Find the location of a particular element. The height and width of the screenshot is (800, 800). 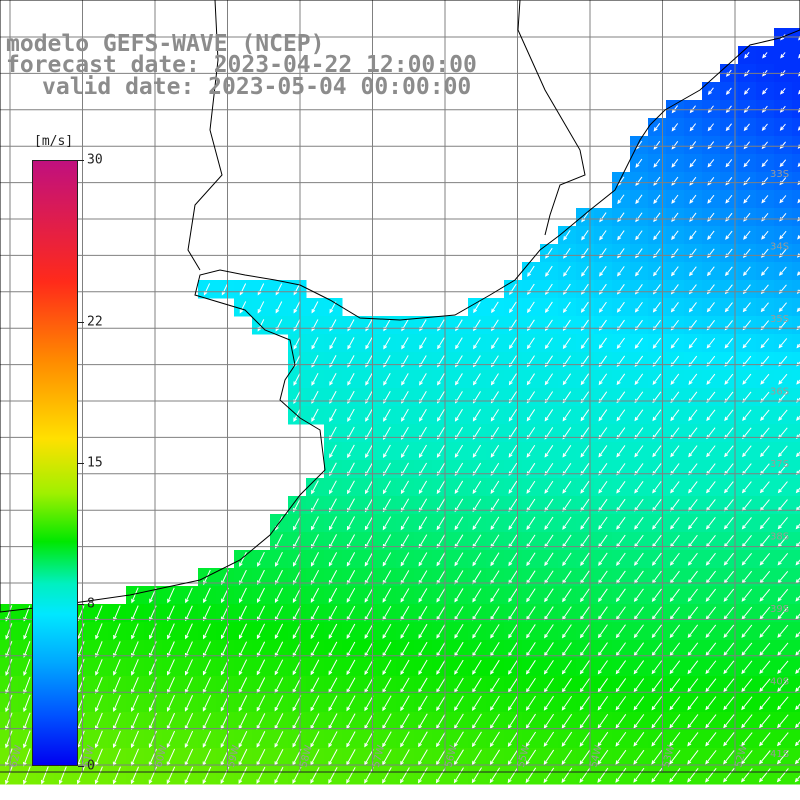

model-title: modelo GEFS-WAVE (NCEP) is located at coordinates (165, 44).